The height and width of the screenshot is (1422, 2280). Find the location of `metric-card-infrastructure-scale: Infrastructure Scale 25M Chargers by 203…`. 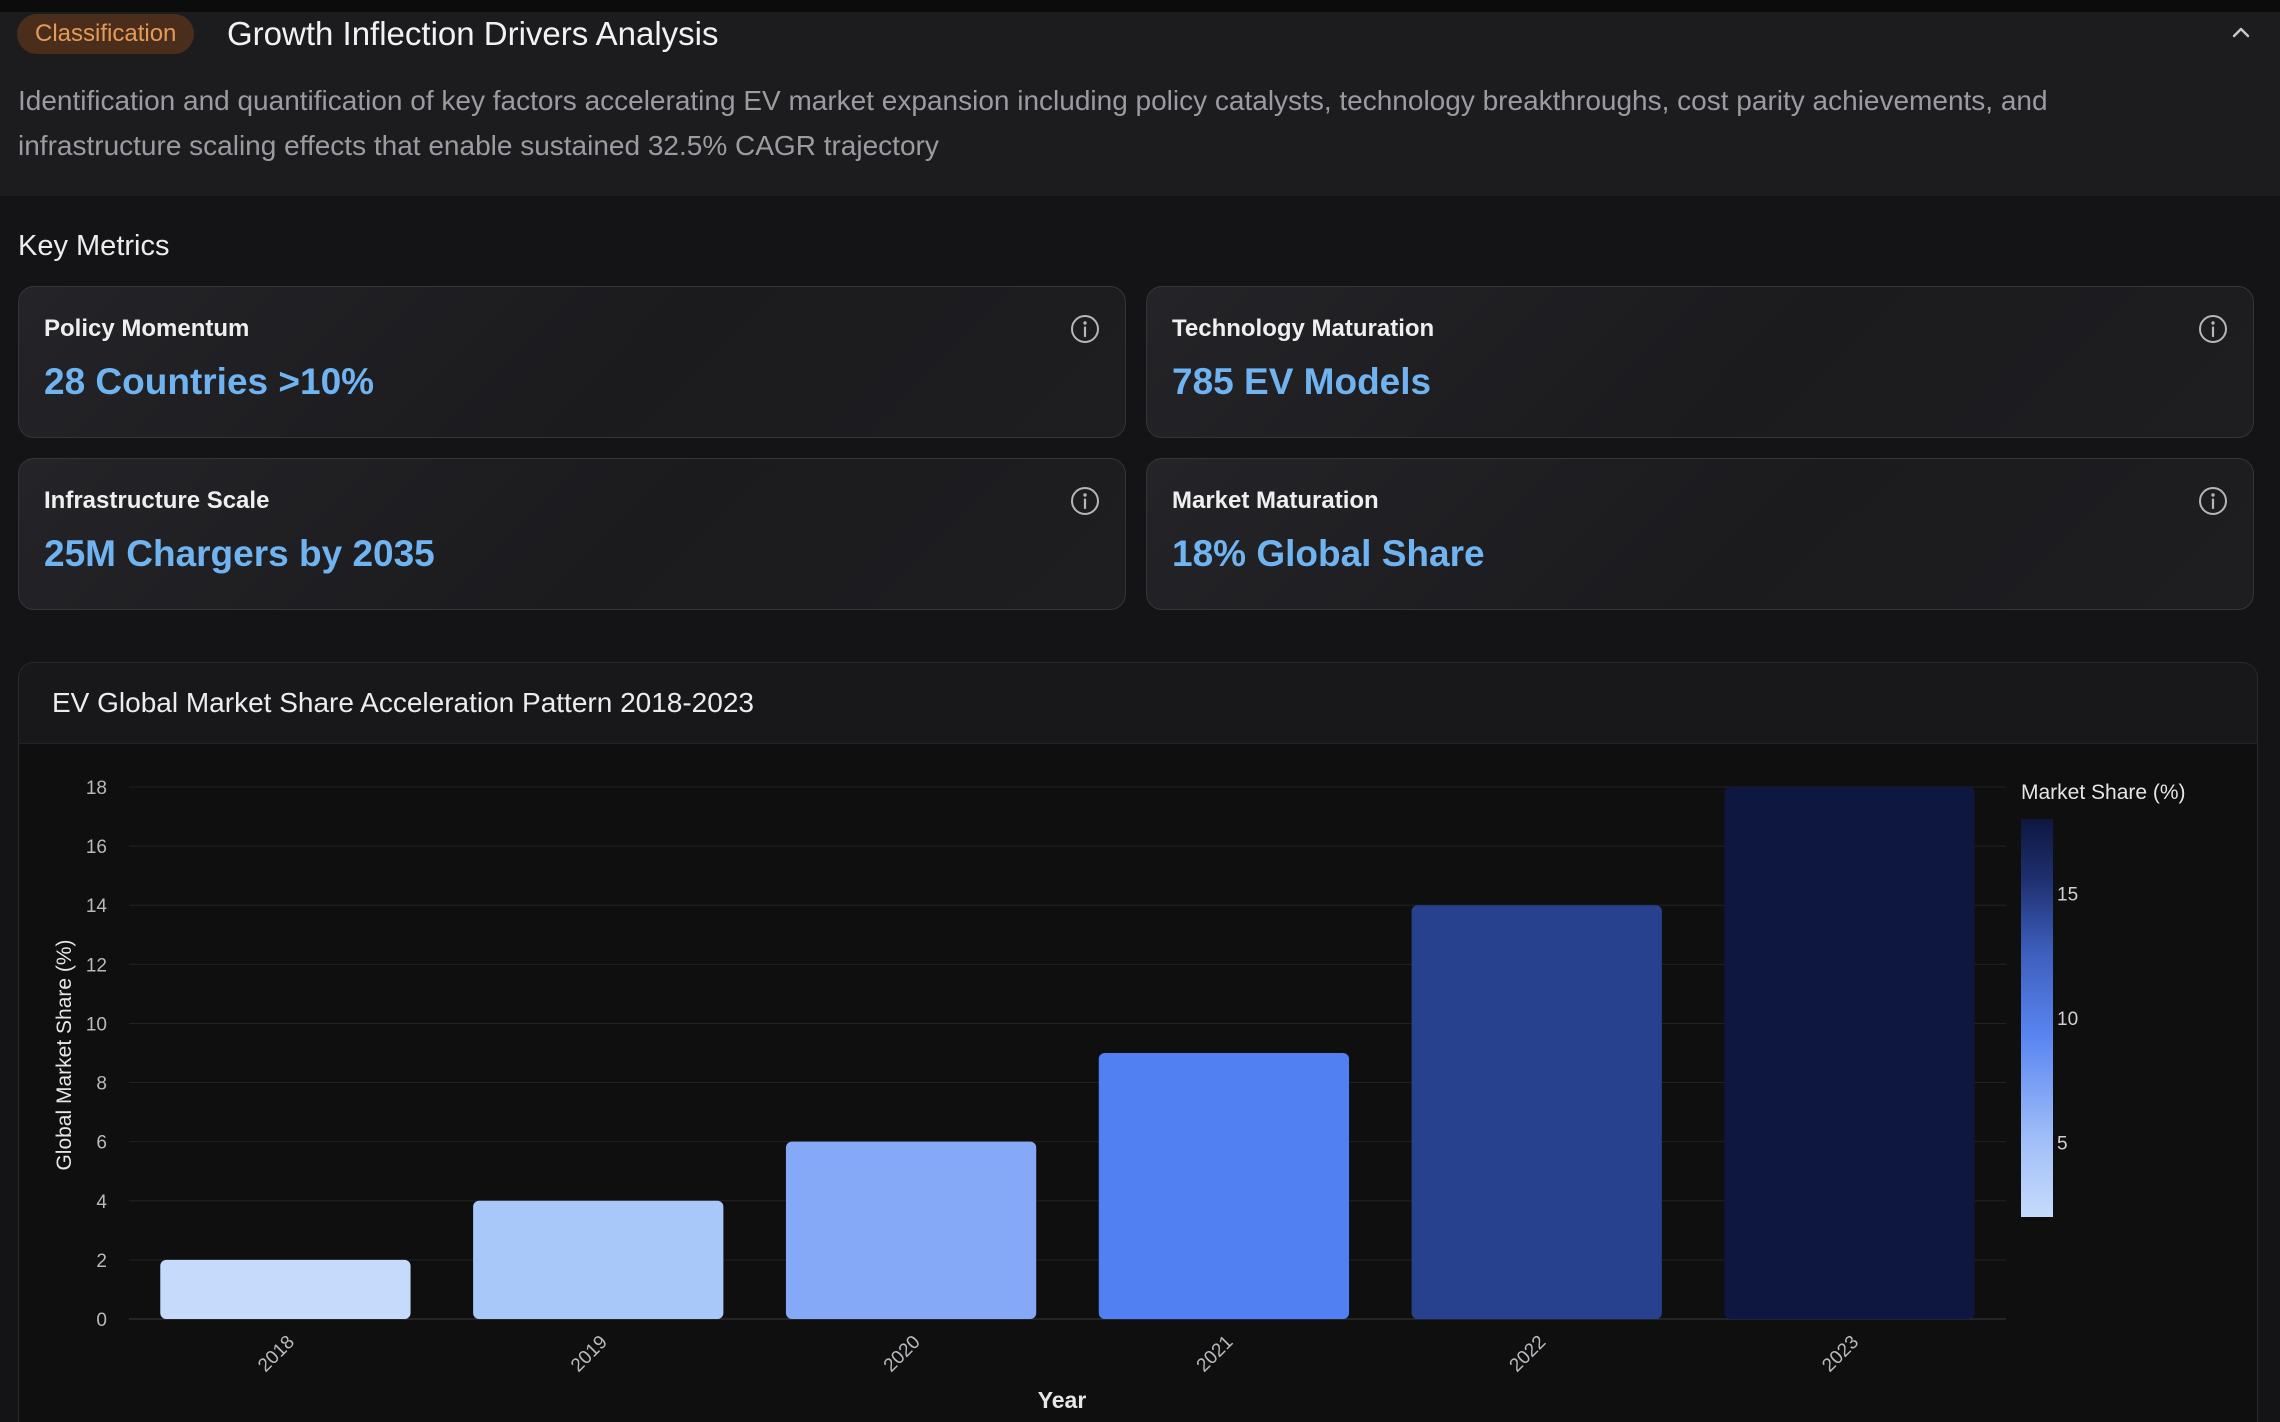

metric-card-infrastructure-scale: Infrastructure Scale 25M Chargers by 203… is located at coordinates (572, 534).